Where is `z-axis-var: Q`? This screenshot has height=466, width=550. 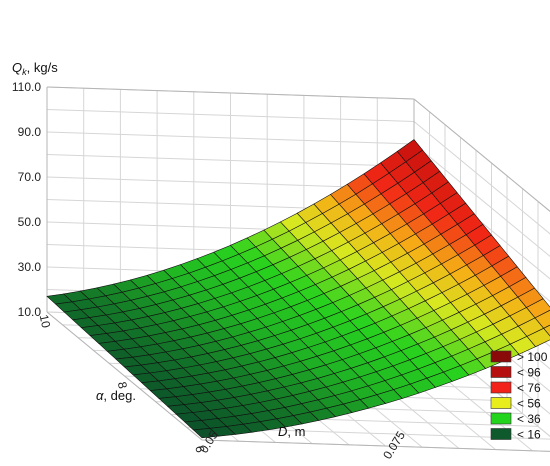
z-axis-var: Q is located at coordinates (17, 67).